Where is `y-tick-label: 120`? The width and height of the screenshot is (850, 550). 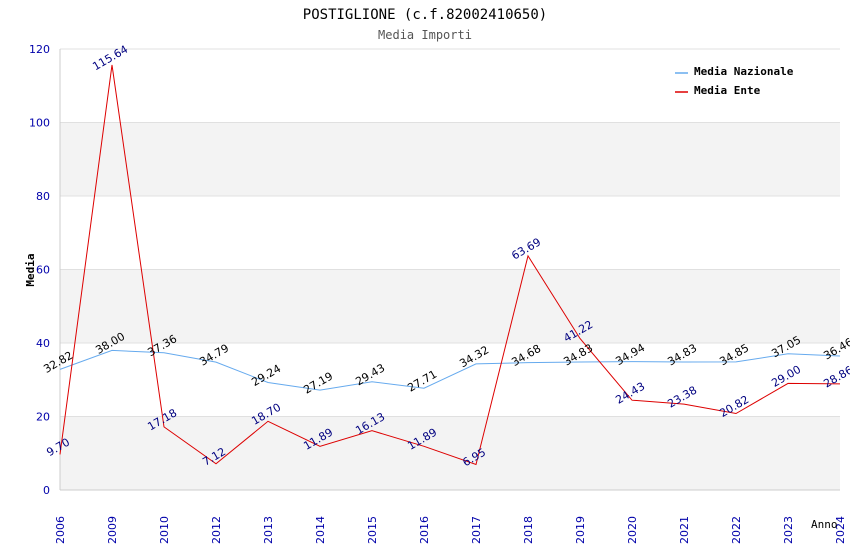
y-tick-label: 120 is located at coordinates (39, 49).